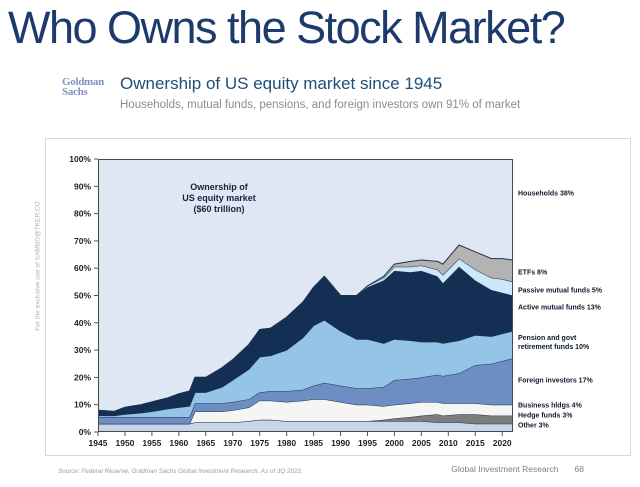  I want to click on annotation-line-3: ($60 trillion), so click(219, 209).